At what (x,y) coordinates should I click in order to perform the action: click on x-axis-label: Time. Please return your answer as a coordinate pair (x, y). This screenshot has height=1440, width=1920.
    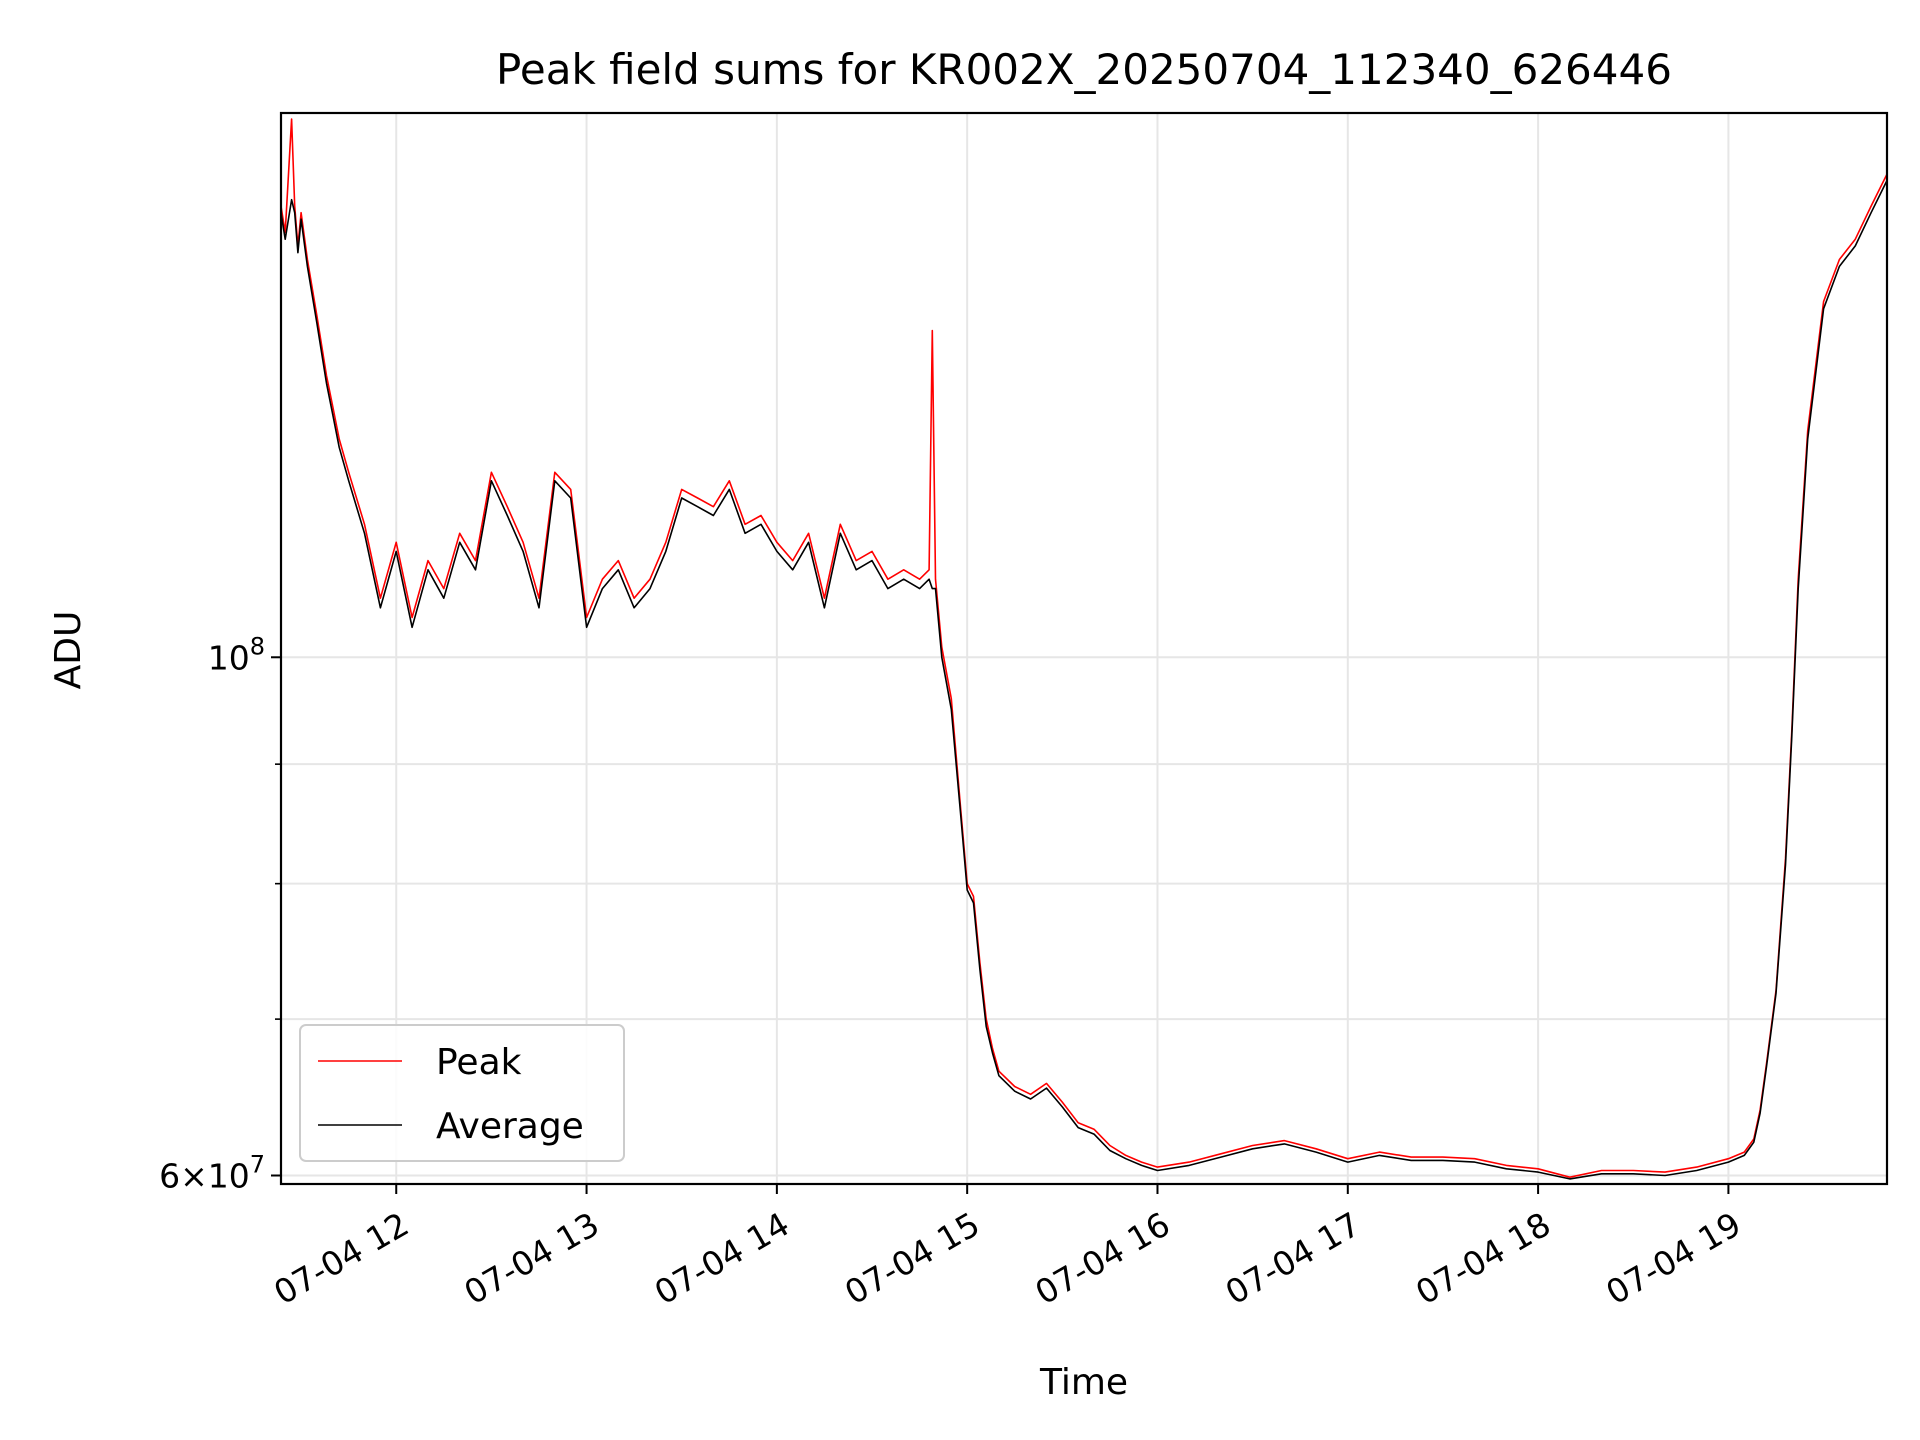
    Looking at the image, I should click on (1083, 1382).